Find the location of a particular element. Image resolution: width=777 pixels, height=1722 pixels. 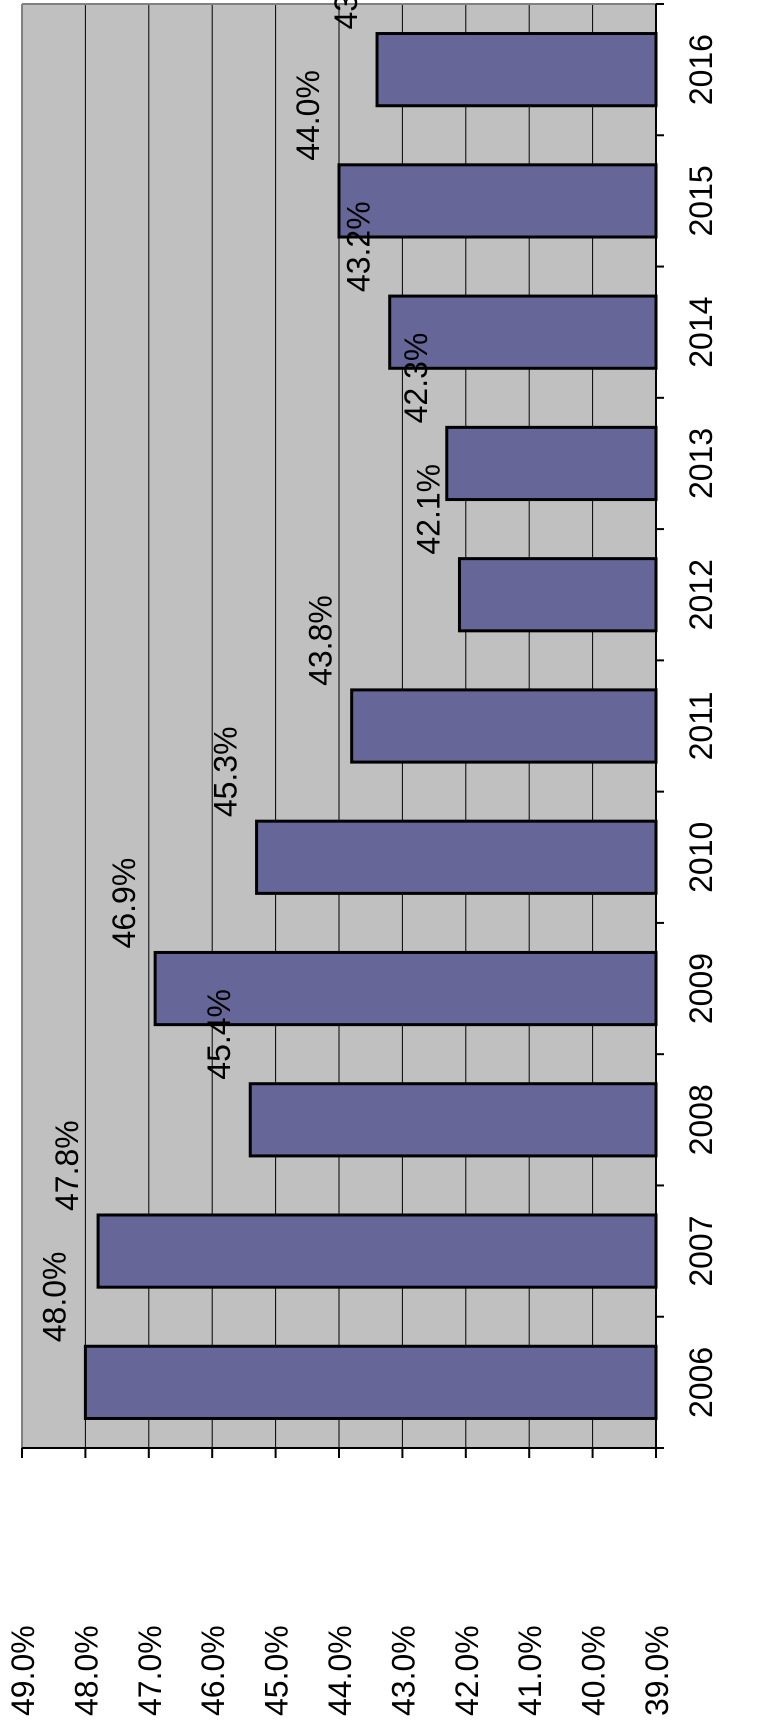

x-tick-label: 2015 is located at coordinates (701, 200).